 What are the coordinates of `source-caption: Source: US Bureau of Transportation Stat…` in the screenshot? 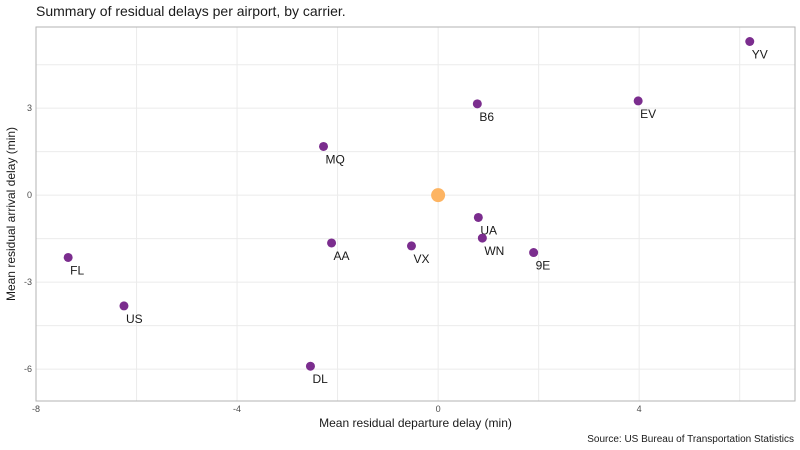 It's located at (690, 439).